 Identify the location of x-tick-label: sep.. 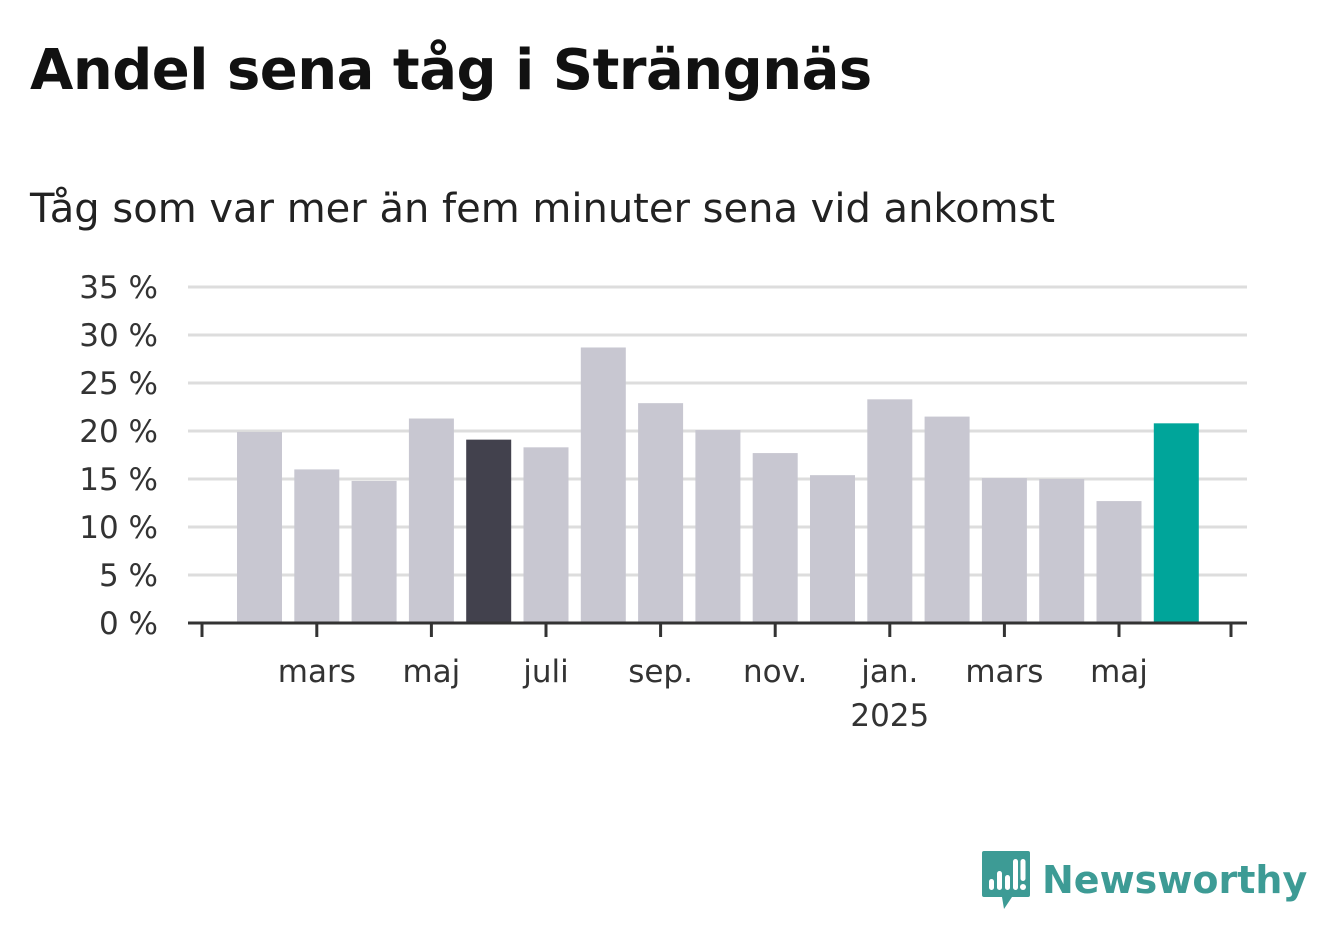
(660, 672).